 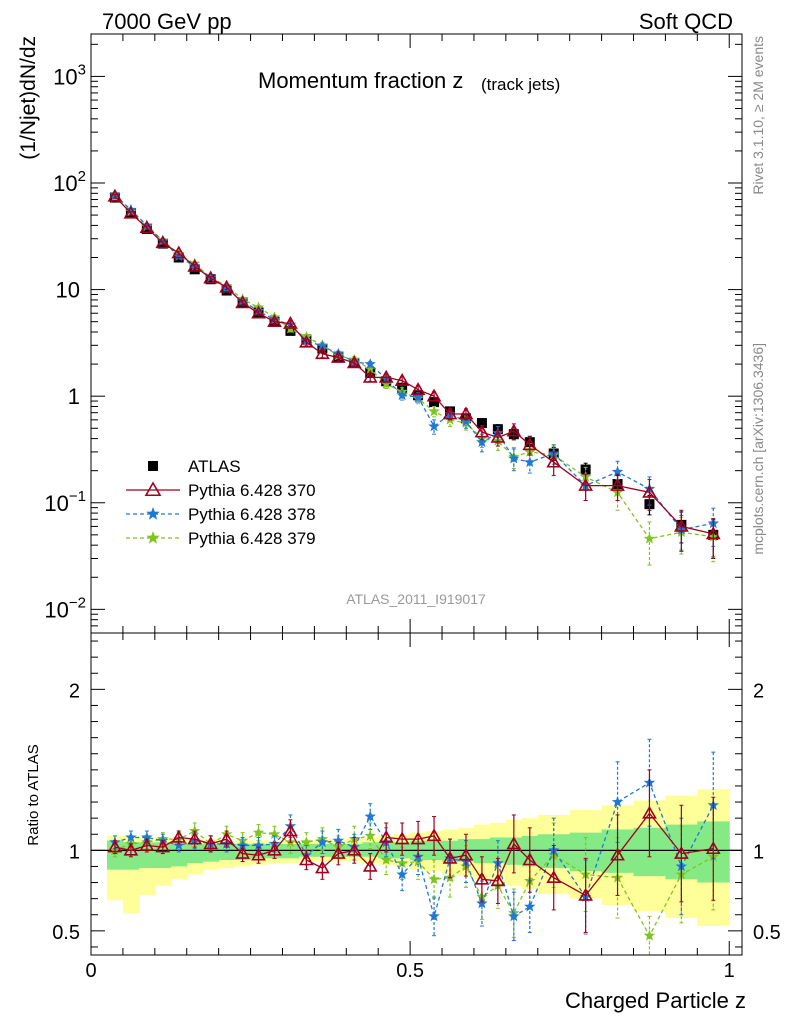 What do you see at coordinates (758, 691) in the screenshot?
I see `y-tick-label-right: 2` at bounding box center [758, 691].